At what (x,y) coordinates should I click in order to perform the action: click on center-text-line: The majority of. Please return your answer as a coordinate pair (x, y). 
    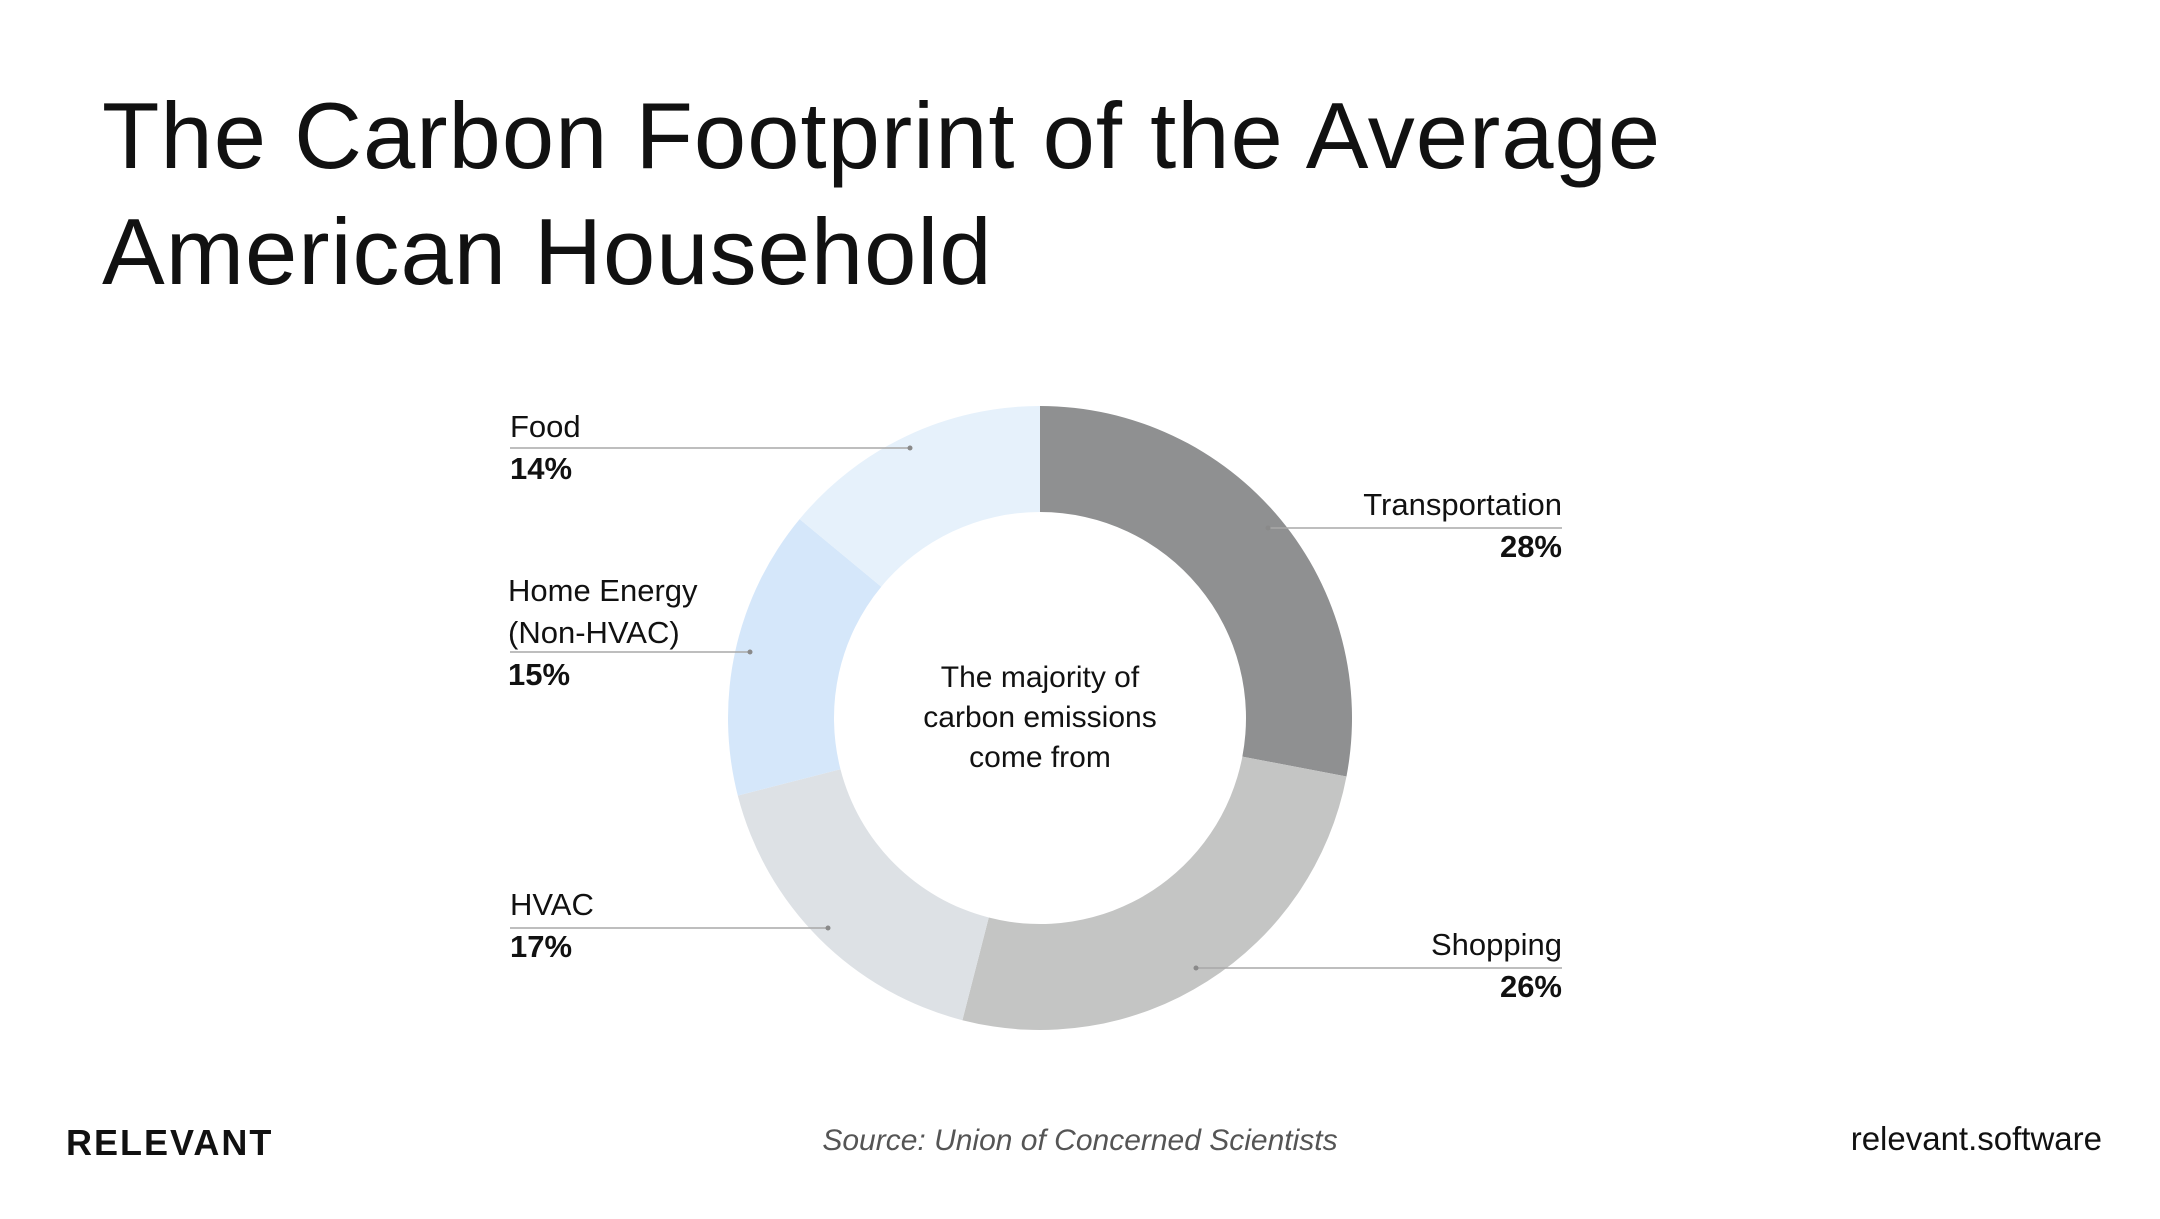
    Looking at the image, I should click on (1040, 677).